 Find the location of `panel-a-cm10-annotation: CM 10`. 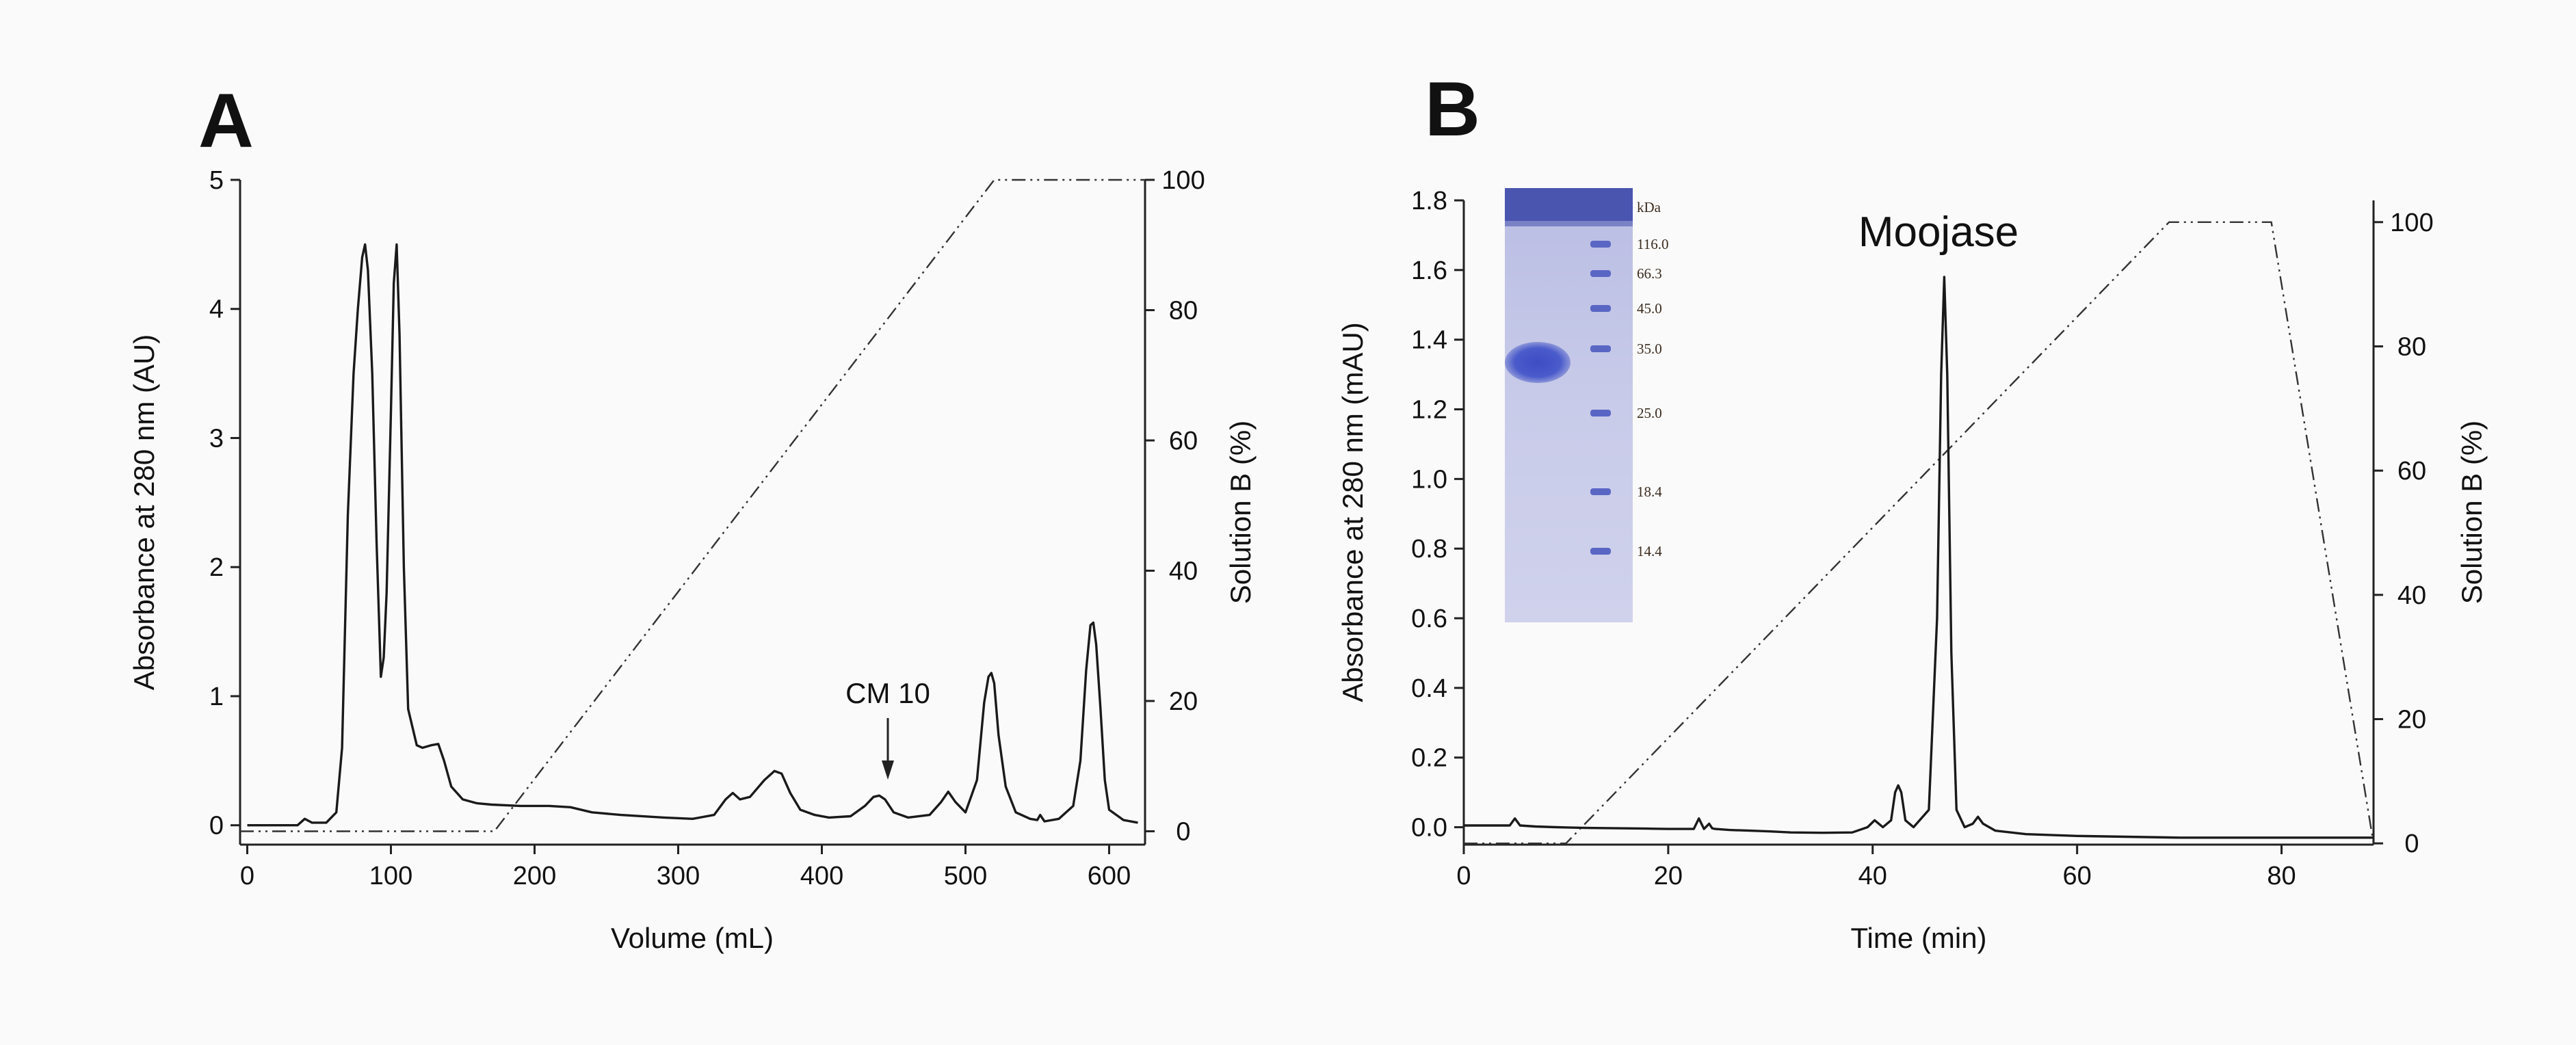

panel-a-cm10-annotation: CM 10 is located at coordinates (887, 728).